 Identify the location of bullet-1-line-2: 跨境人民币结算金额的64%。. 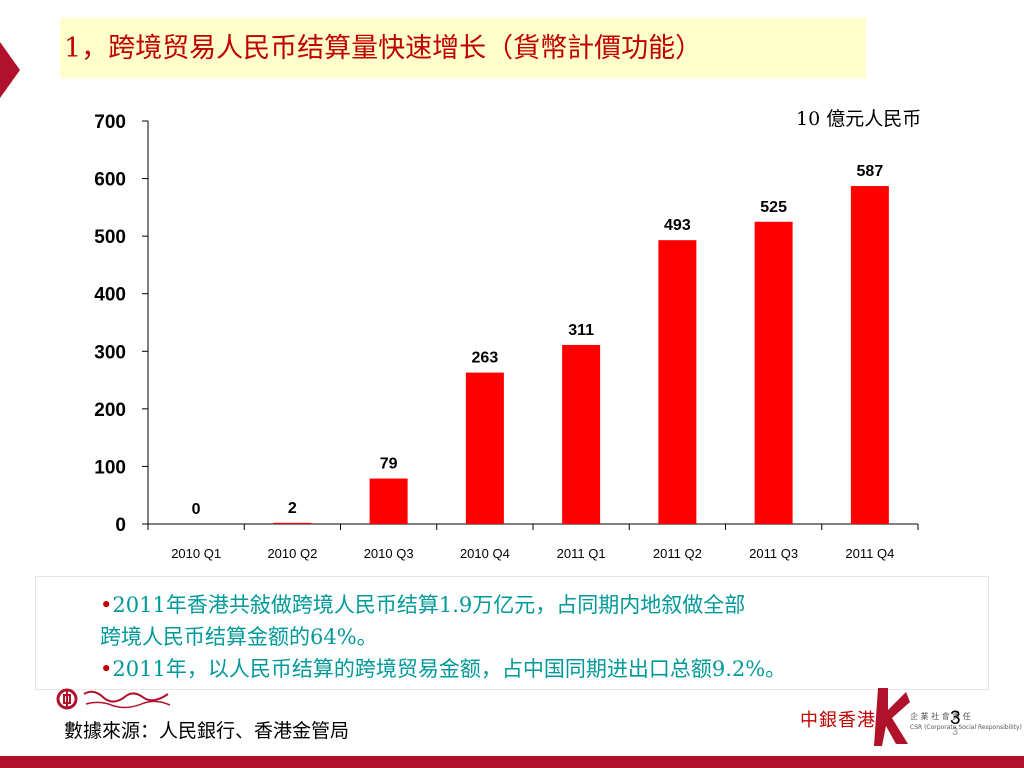
(239, 637).